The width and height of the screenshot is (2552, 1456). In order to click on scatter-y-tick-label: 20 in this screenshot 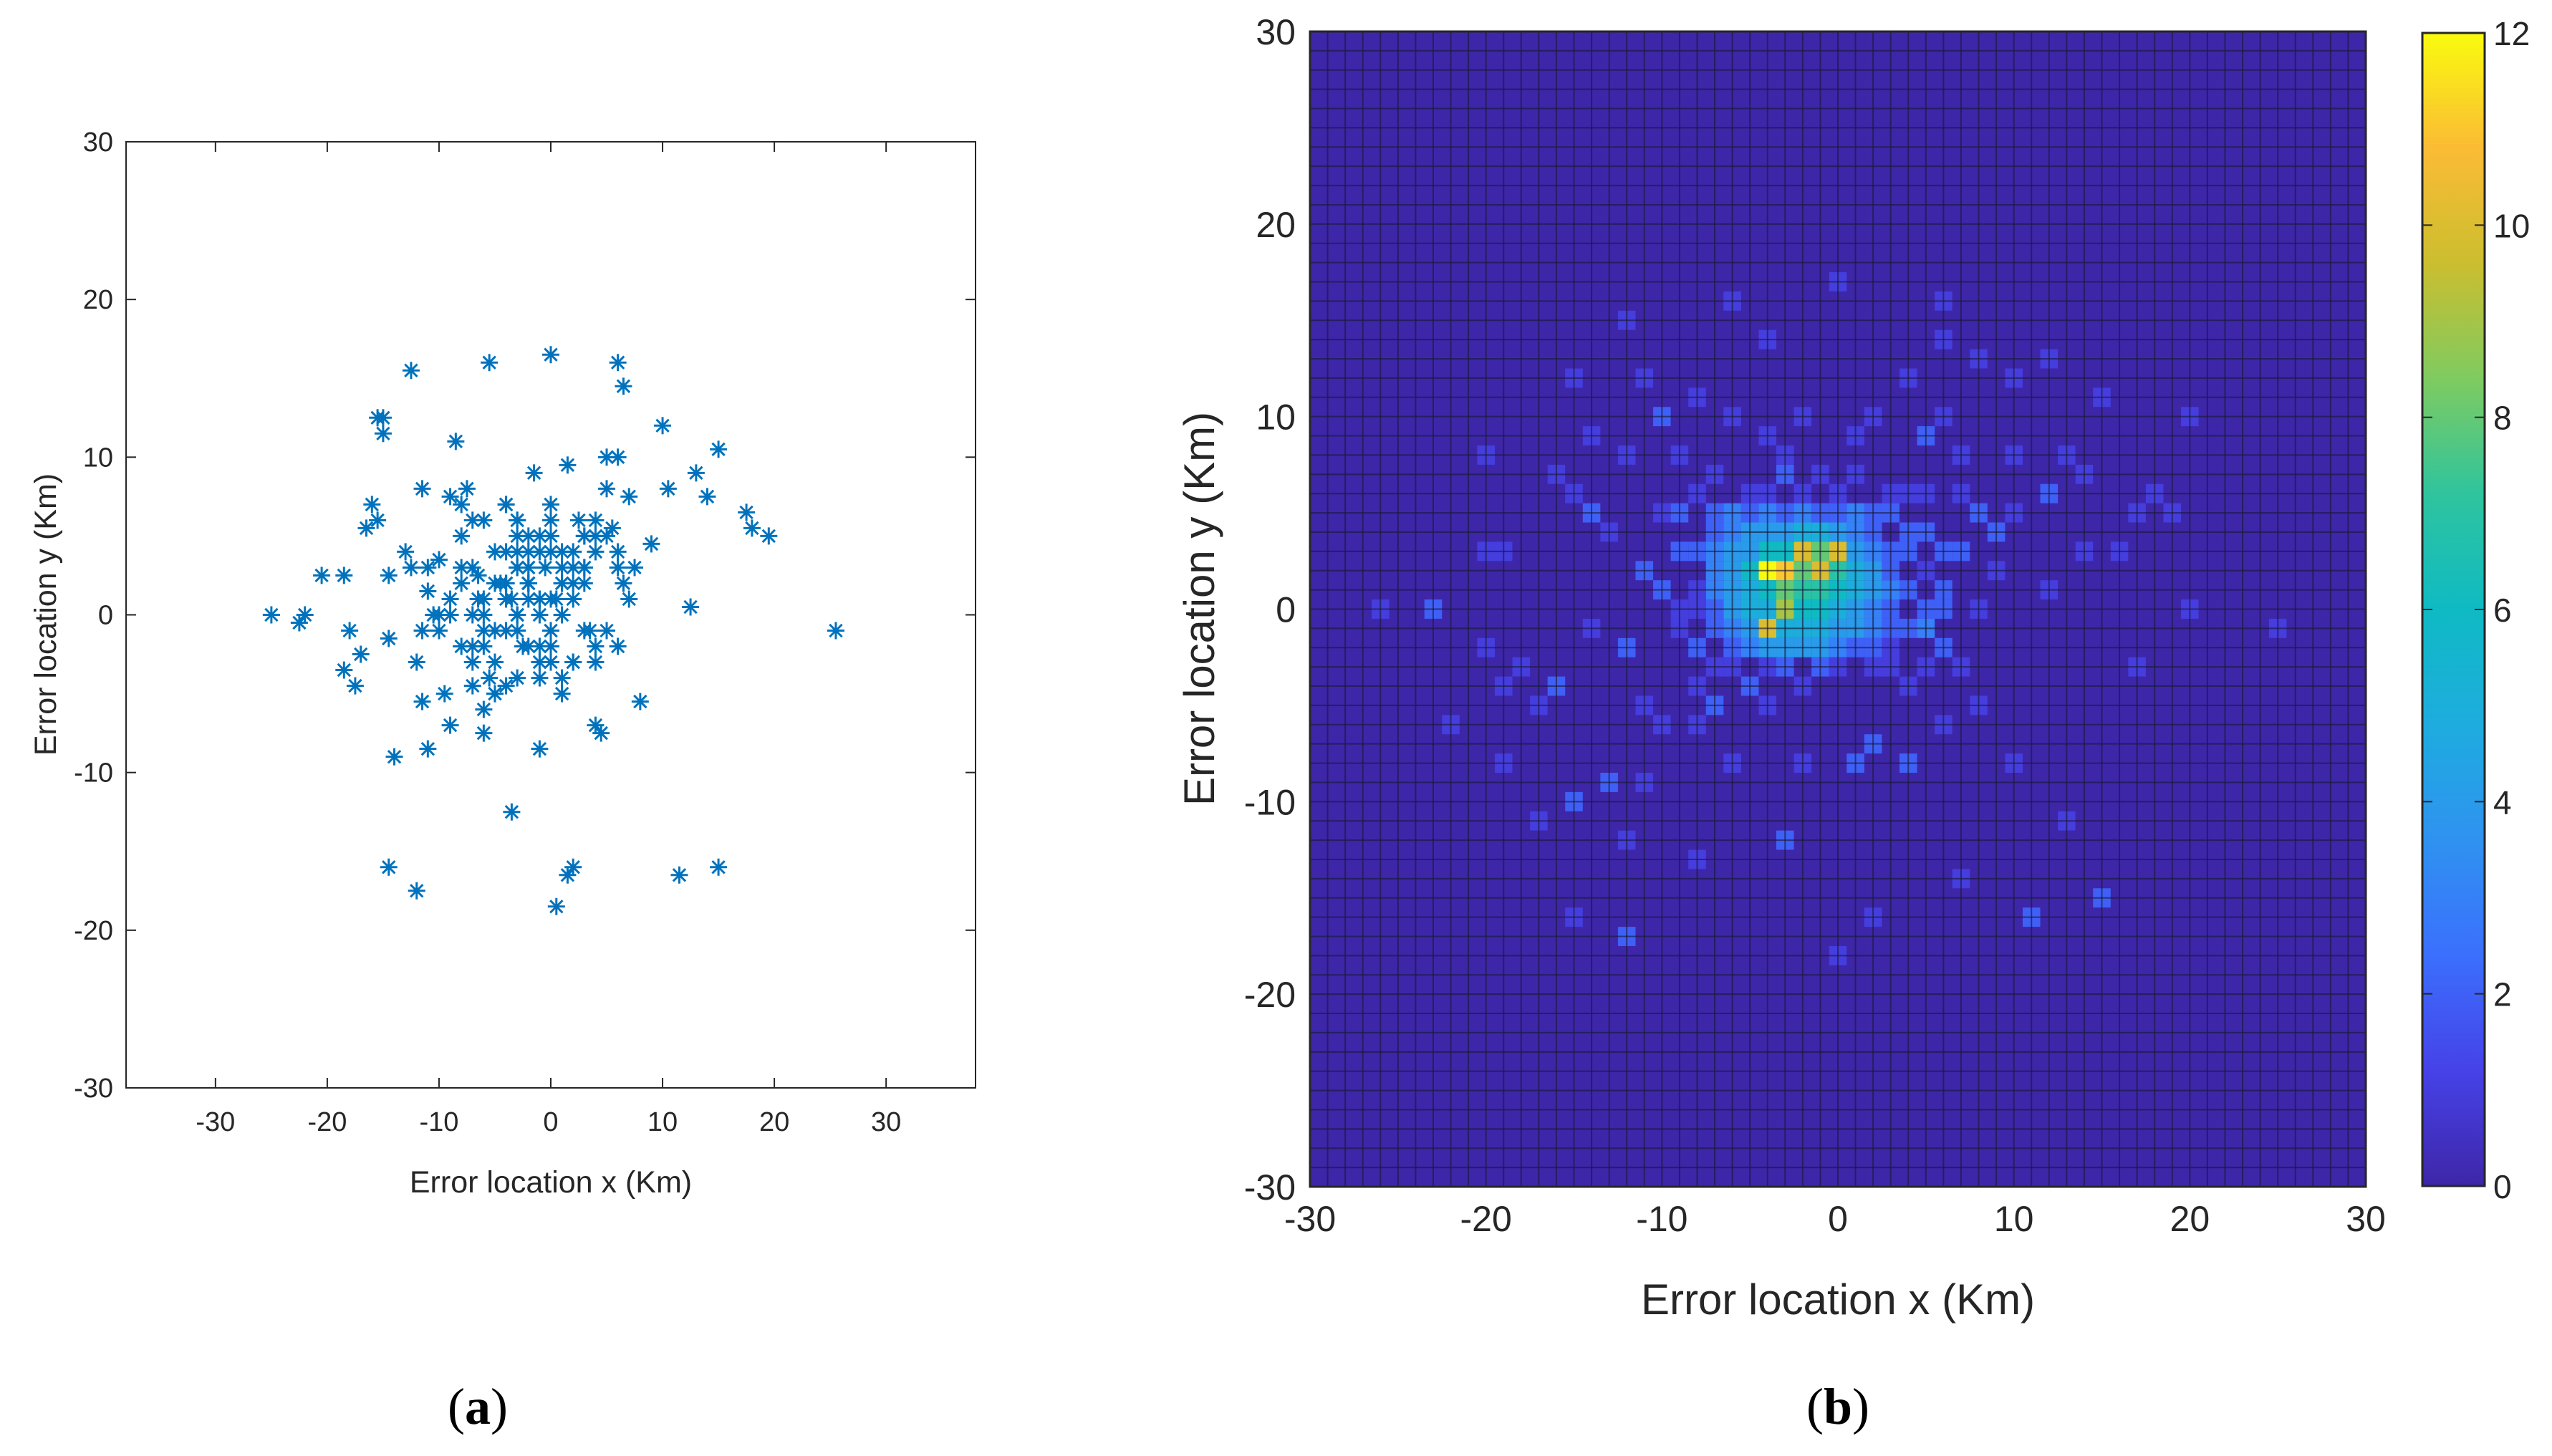, I will do `click(98, 300)`.